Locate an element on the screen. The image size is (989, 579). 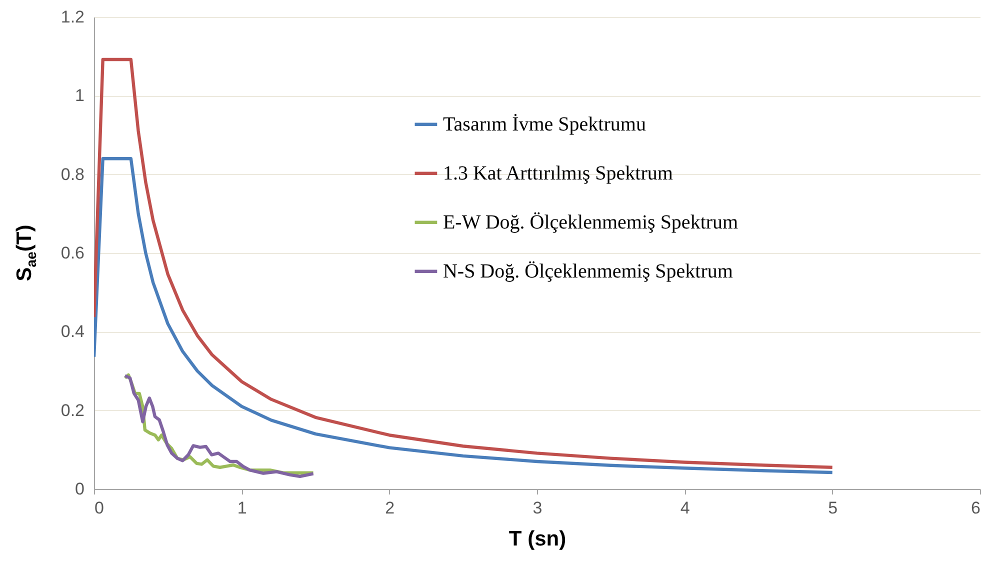
x-tick-label: 1 is located at coordinates (242, 508).